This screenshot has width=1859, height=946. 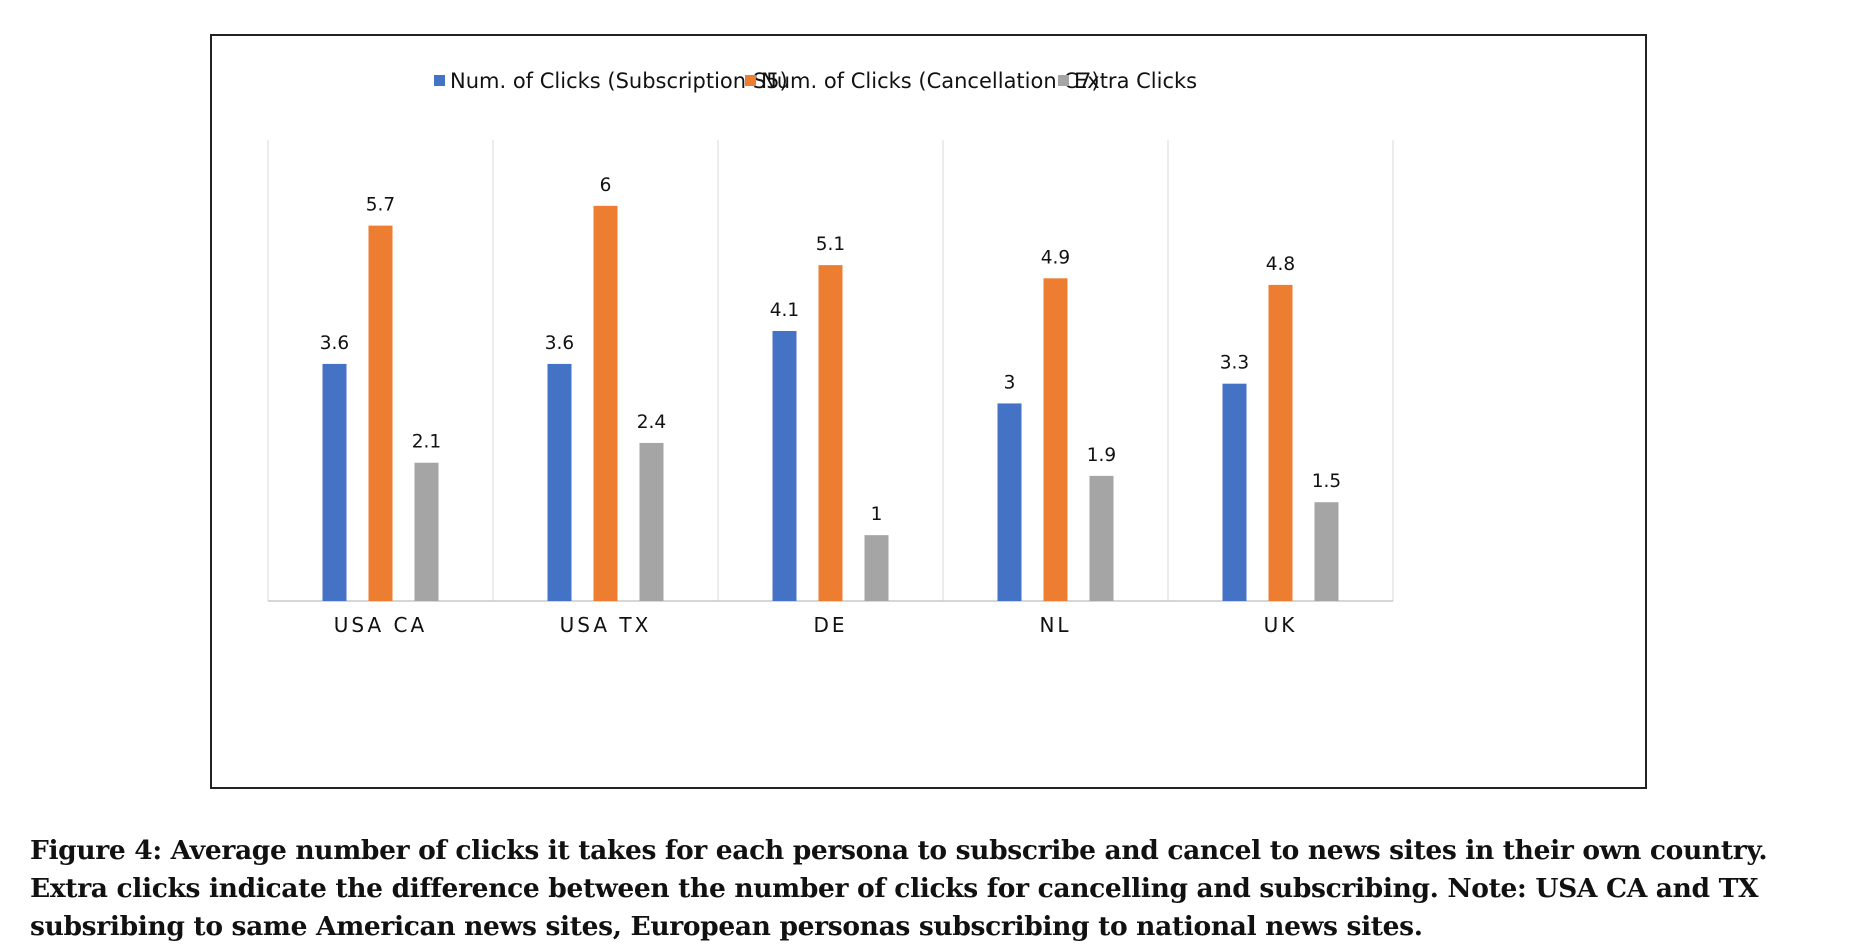 I want to click on x-tick-label: UK, so click(x=1281, y=625).